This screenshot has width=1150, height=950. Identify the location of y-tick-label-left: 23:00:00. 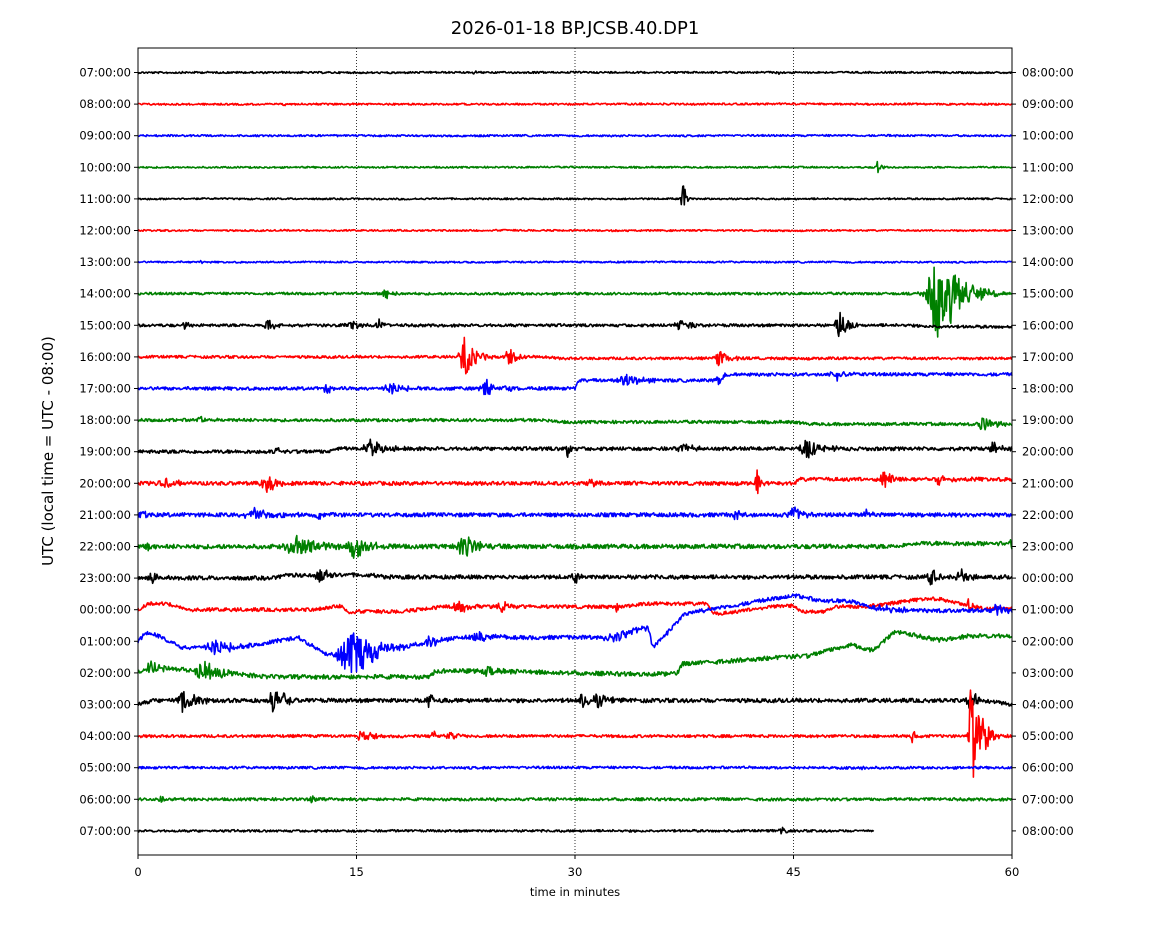
(105, 578).